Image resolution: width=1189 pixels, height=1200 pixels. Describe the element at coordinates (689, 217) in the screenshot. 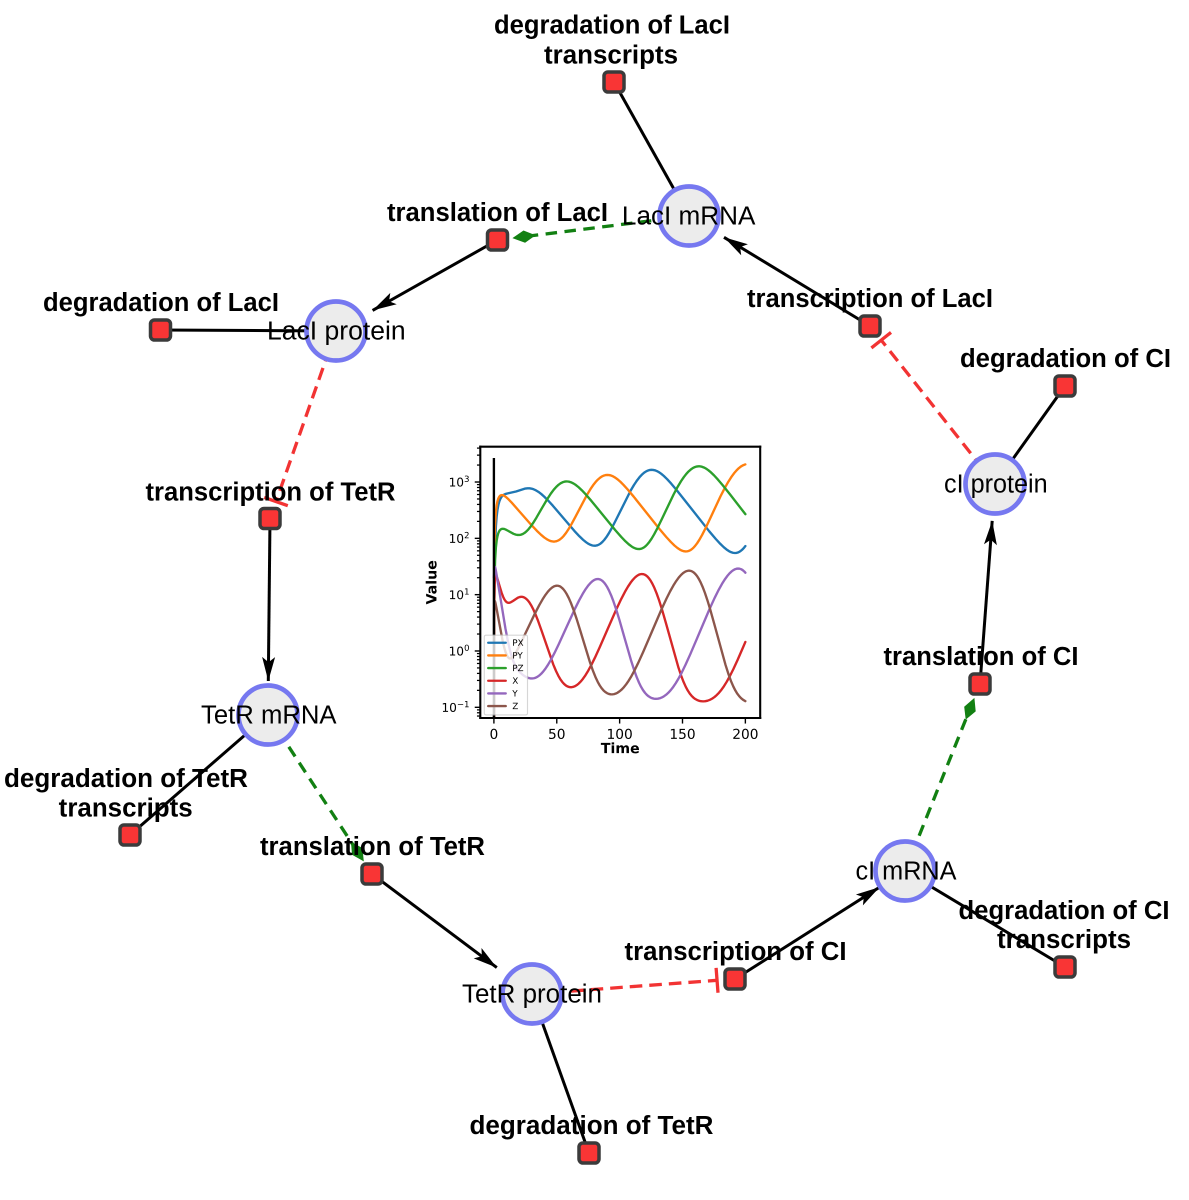

I see `svg-text: LacI mRNA` at that location.